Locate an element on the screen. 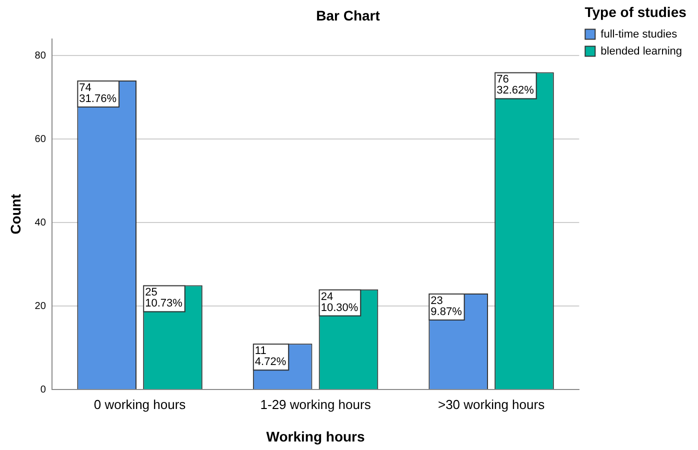 The image size is (698, 450). x-tick-label: 1-29 working hours is located at coordinates (316, 404).